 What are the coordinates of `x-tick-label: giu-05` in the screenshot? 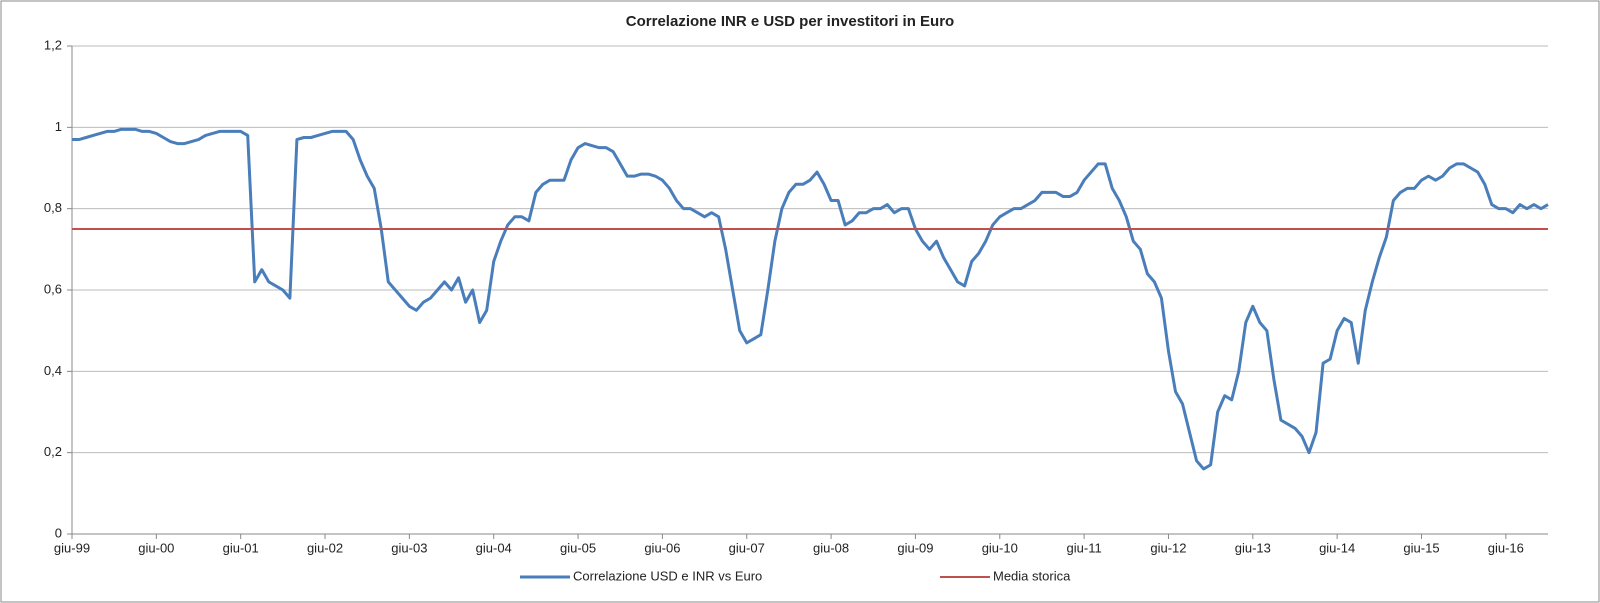 It's located at (578, 547).